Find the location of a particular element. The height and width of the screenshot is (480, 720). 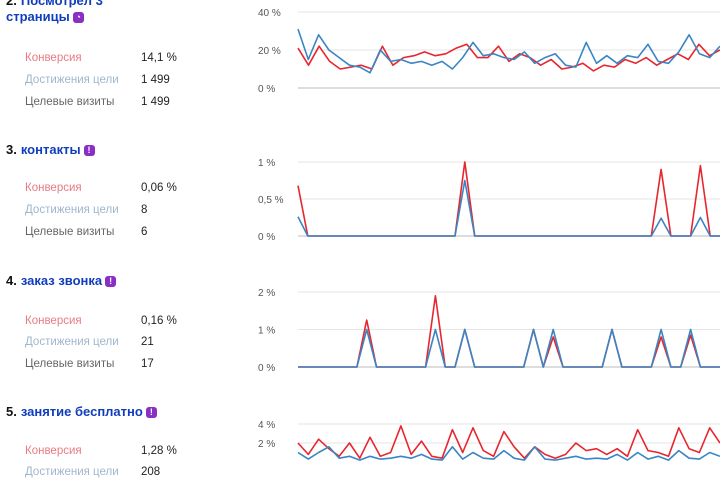

goal-4-chart: 2 % 1 % 0 % is located at coordinates (489, 331).